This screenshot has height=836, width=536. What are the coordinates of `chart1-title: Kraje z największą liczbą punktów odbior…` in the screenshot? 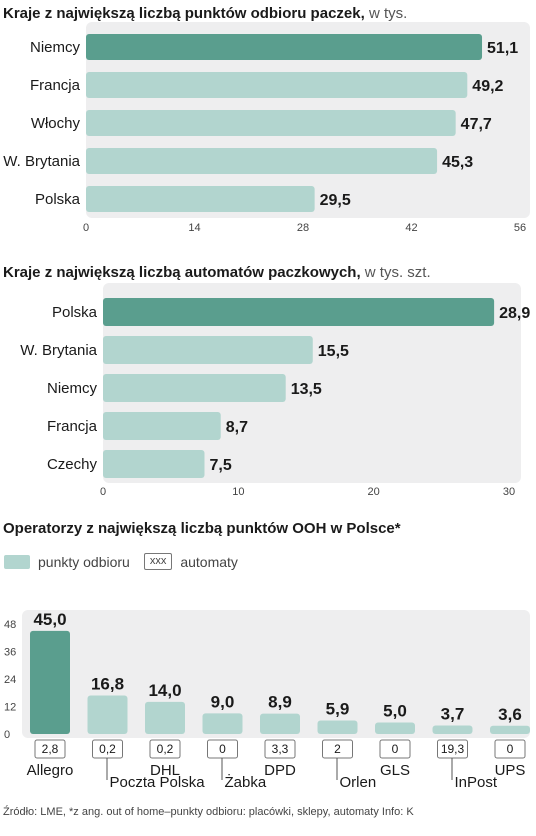 It's located at (205, 13).